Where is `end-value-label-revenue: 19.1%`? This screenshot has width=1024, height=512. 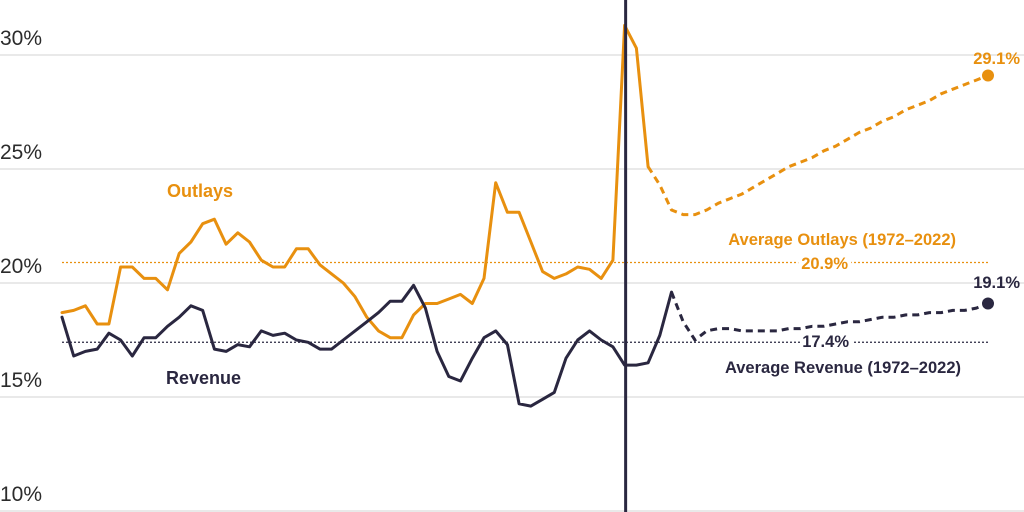 end-value-label-revenue: 19.1% is located at coordinates (996, 283).